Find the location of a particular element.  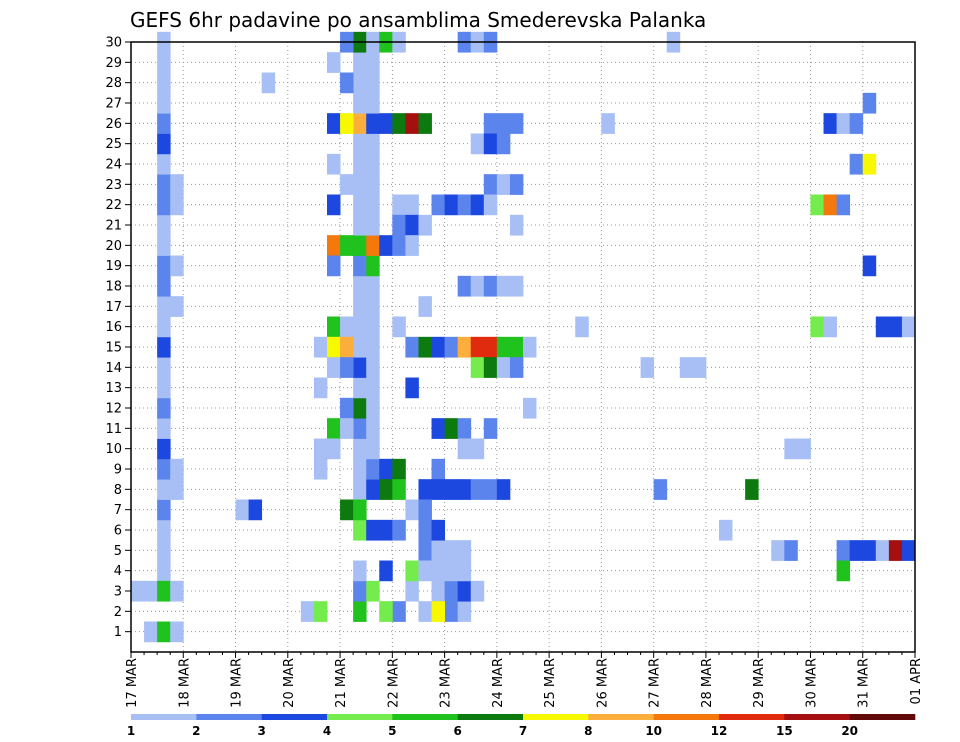

y-tick-label: 22 is located at coordinates (113, 205).